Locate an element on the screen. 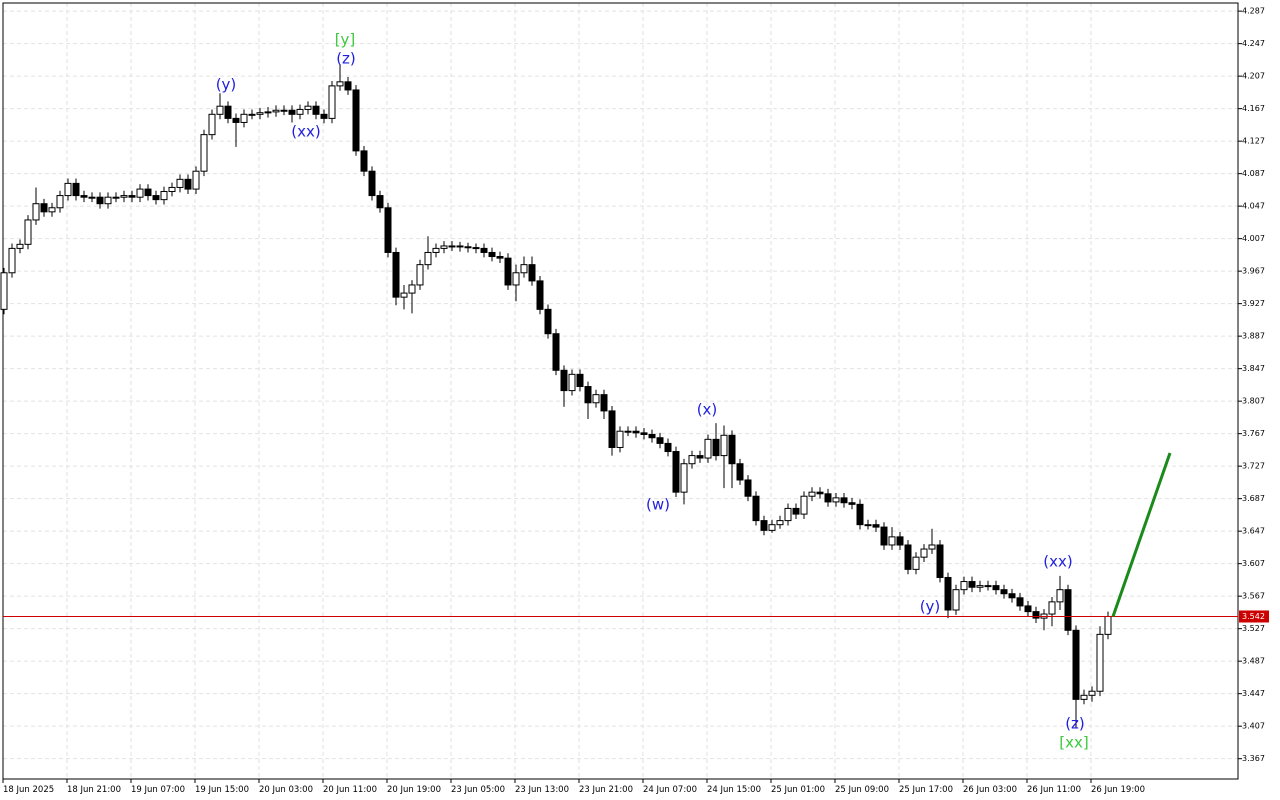 This screenshot has width=1280, height=800. y-tick-label: 4.047 is located at coordinates (1253, 206).